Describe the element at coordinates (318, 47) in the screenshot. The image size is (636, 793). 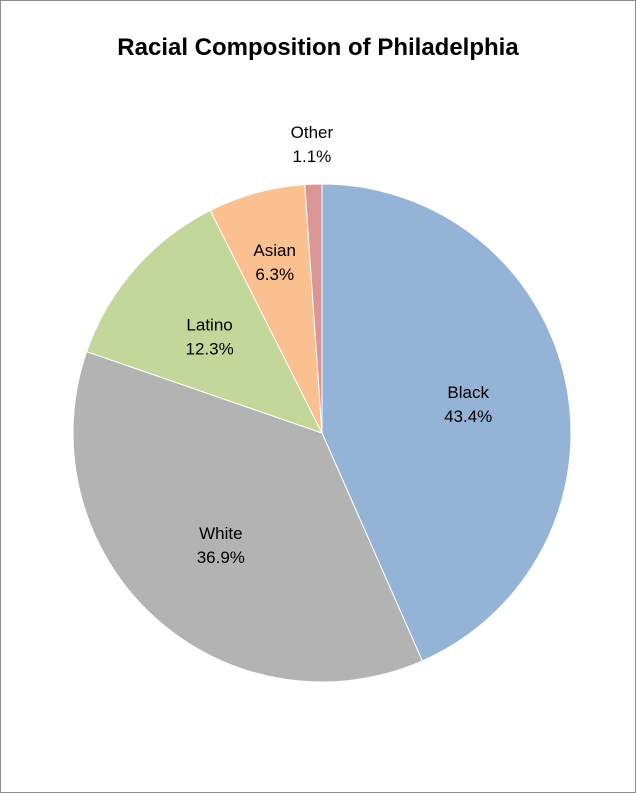
I see `chart-title: Racial Composition of Philadelphia` at that location.